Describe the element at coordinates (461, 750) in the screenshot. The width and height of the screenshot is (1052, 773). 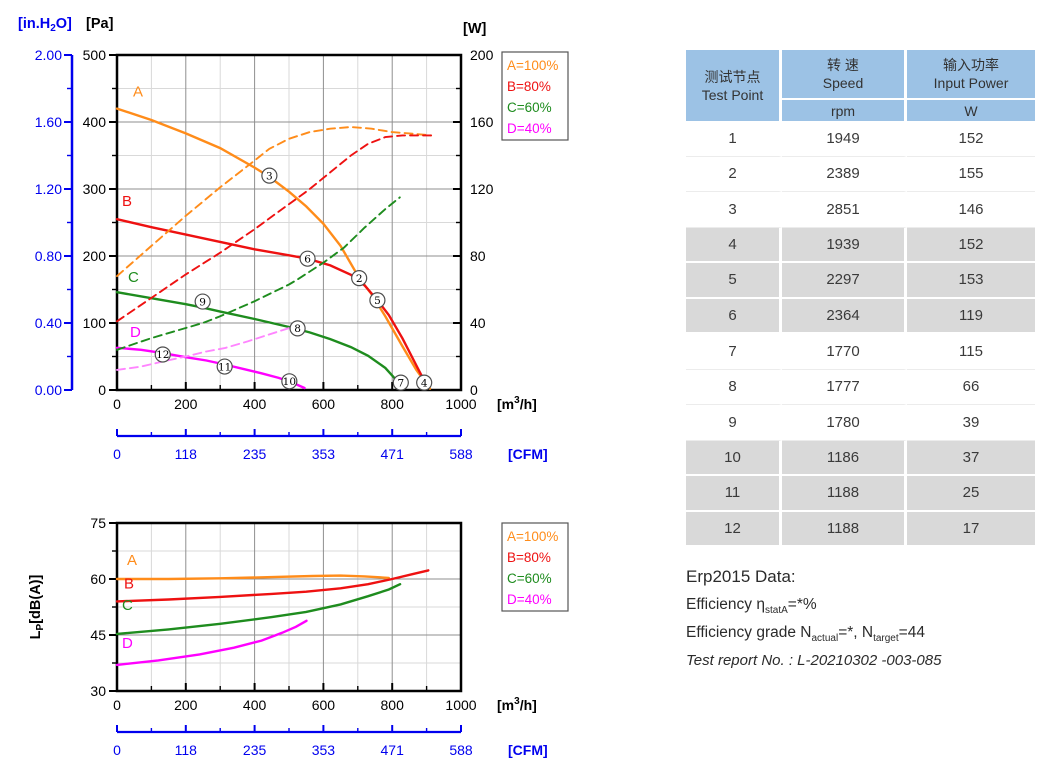
I see `svg-text: 588` at that location.